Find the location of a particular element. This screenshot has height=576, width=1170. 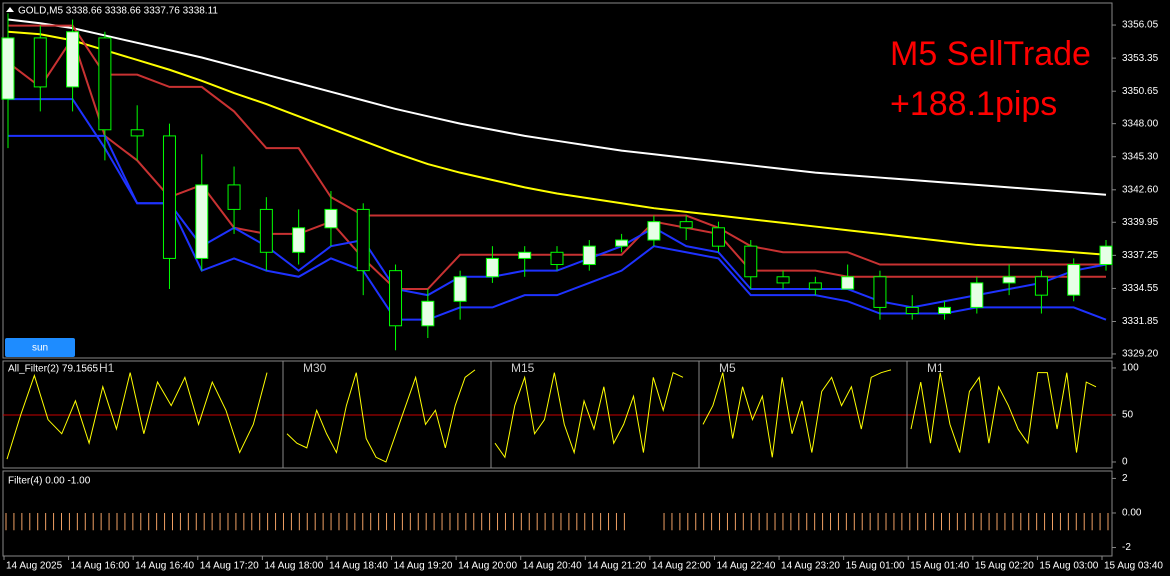

oscillator-title: All_Filter(2) 79.1565 is located at coordinates (53, 369).